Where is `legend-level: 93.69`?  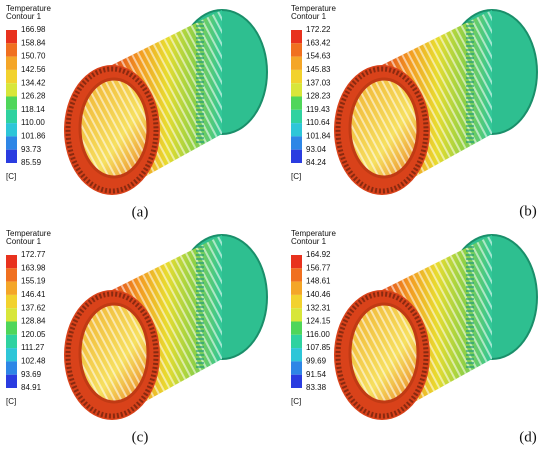 legend-level: 93.69 is located at coordinates (31, 374).